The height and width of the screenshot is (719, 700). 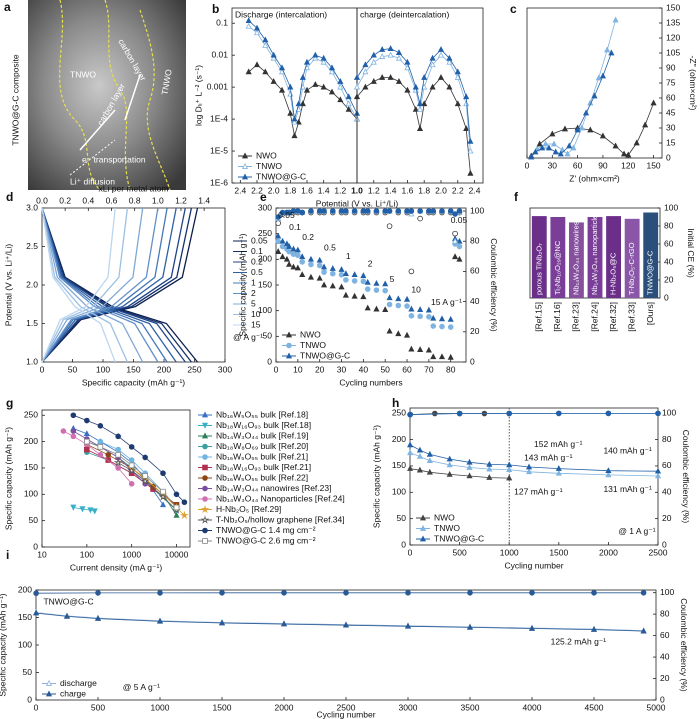 I want to click on legend-label: TNWO@G-C 2.6 mg cm⁻², so click(x=266, y=540).